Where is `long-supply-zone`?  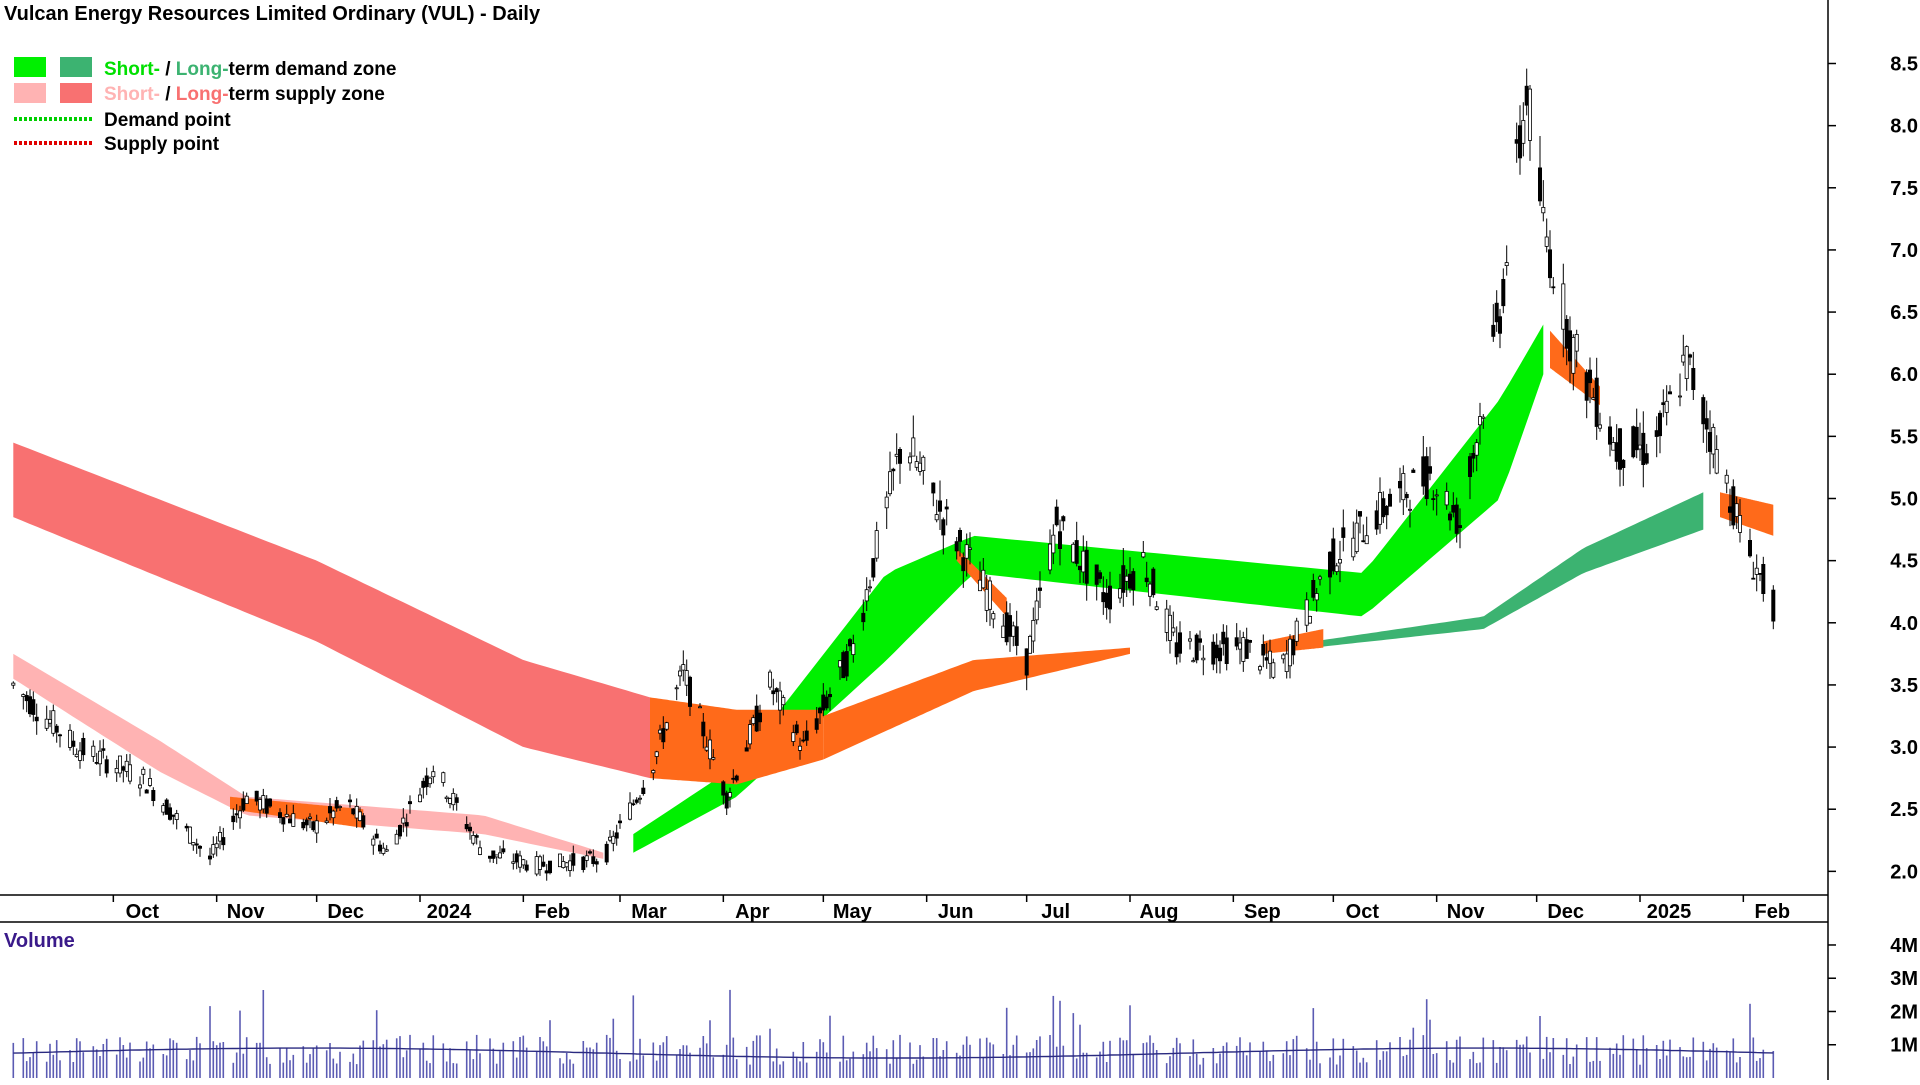
long-supply-zone is located at coordinates (332, 610).